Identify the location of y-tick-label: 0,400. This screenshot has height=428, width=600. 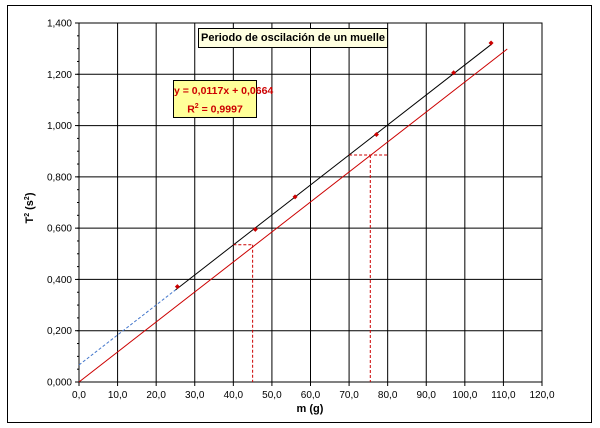
(59, 280).